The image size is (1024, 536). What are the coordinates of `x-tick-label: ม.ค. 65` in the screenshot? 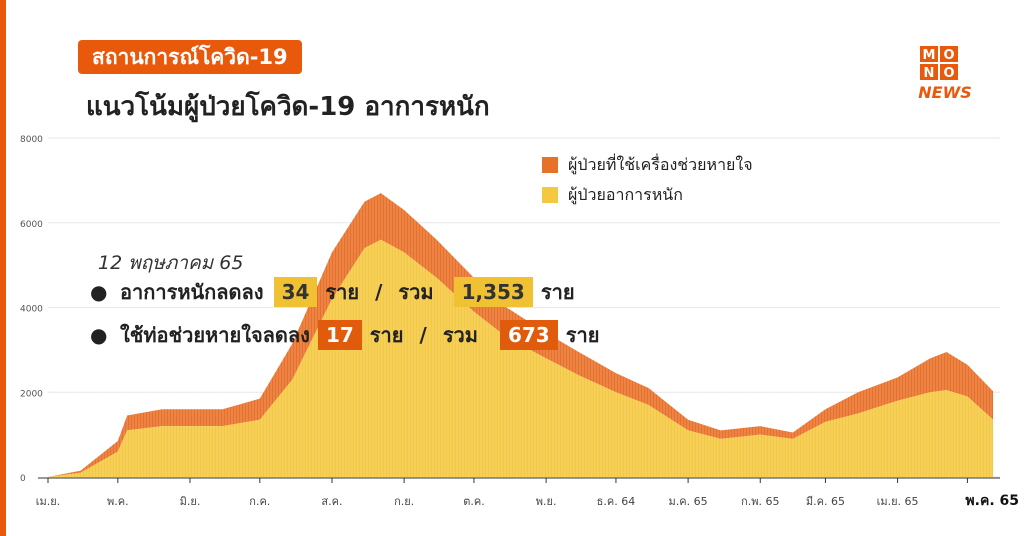 It's located at (688, 501).